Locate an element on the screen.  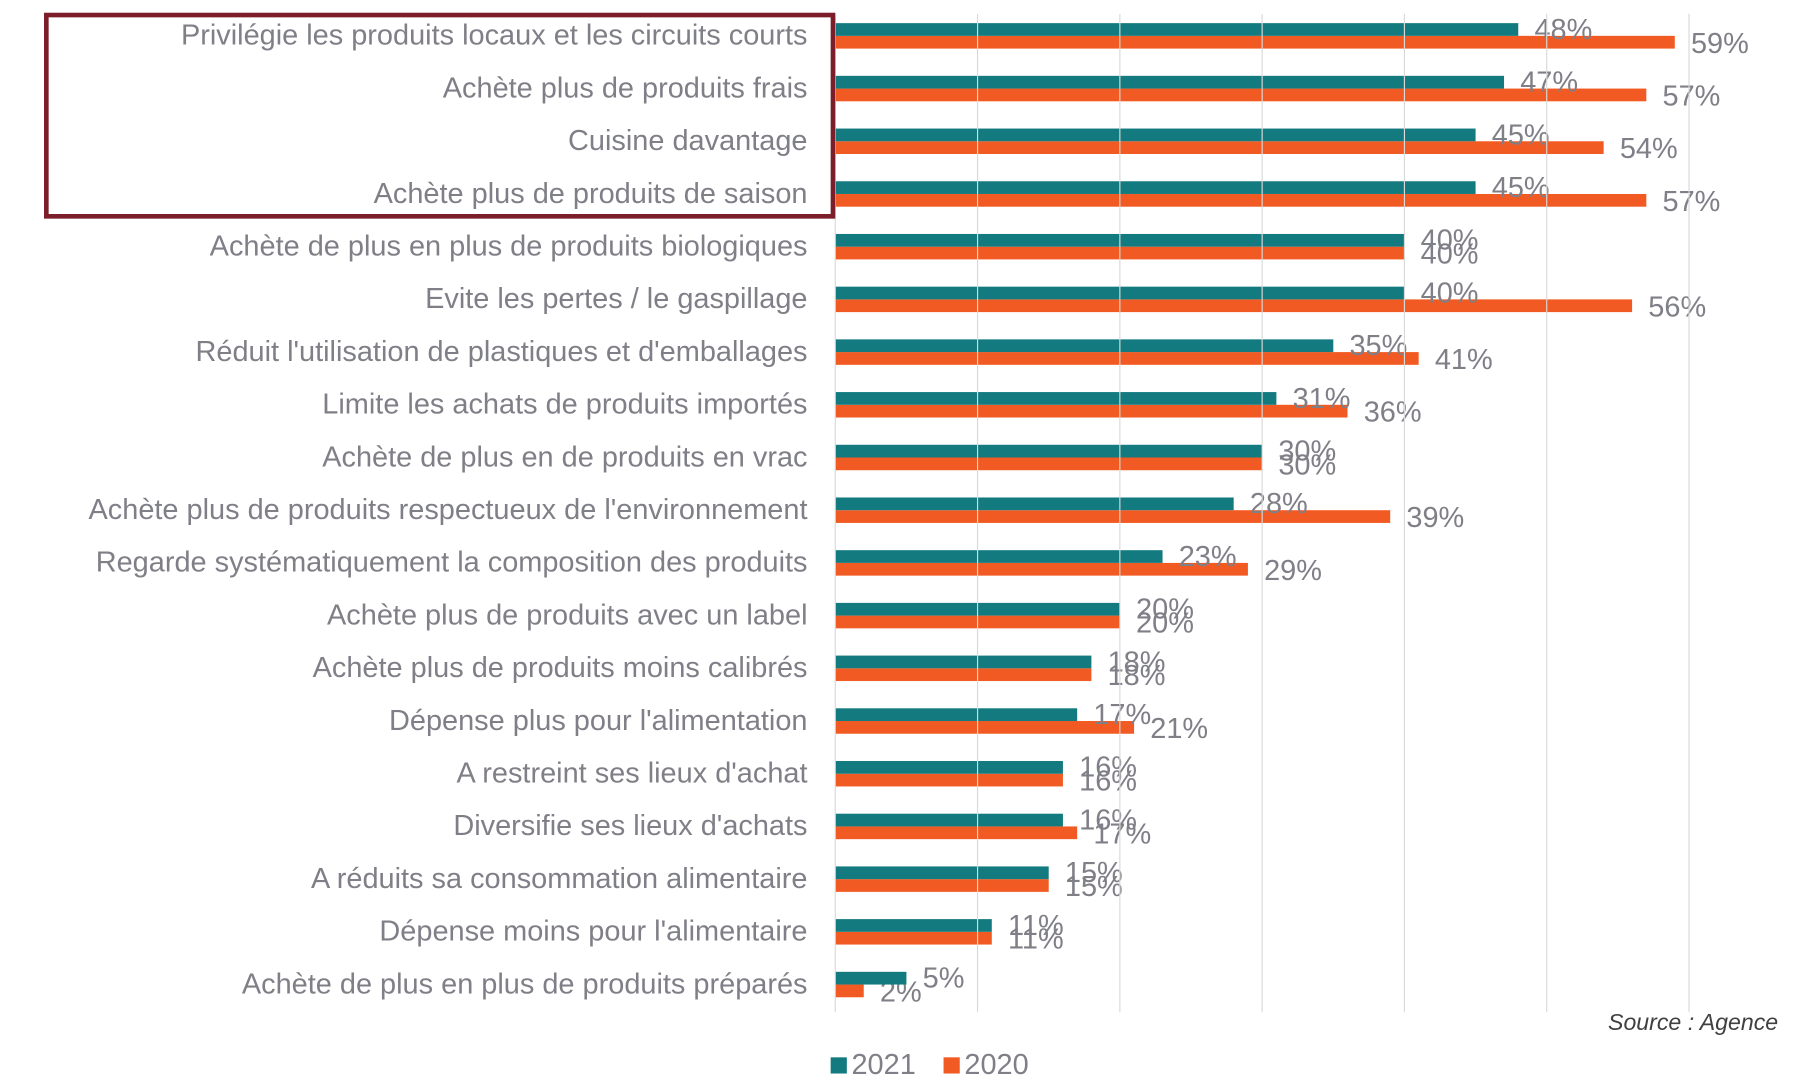
category-label: Achète plus de produits avec un label is located at coordinates (567, 615).